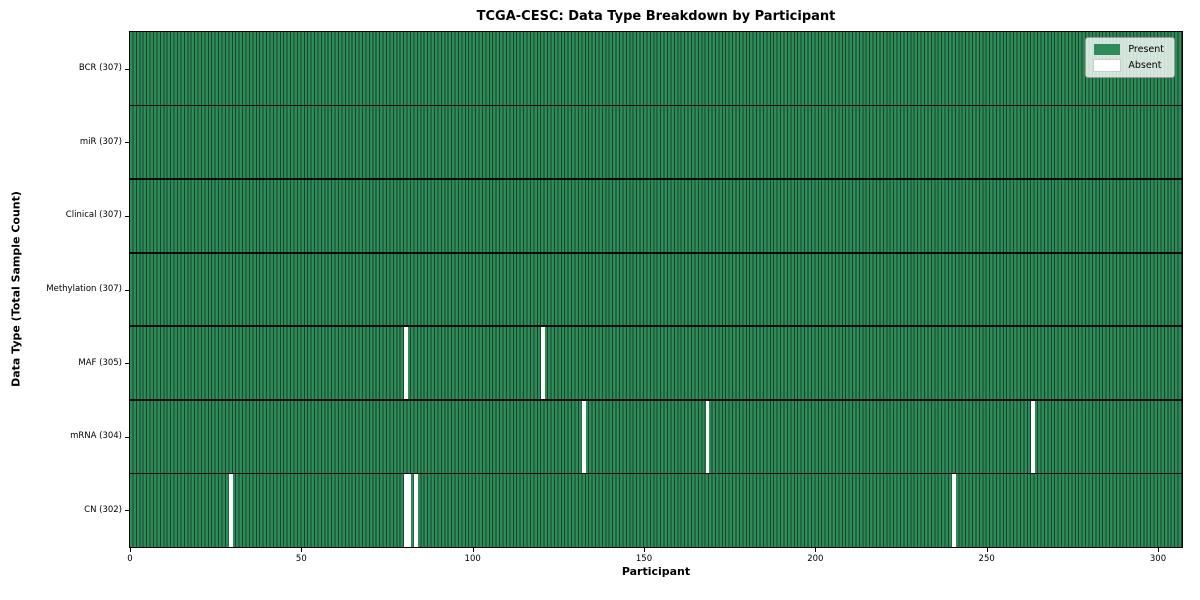 The height and width of the screenshot is (600, 1200). Describe the element at coordinates (656, 510) in the screenshot. I see `heatmap-row-cn` at that location.